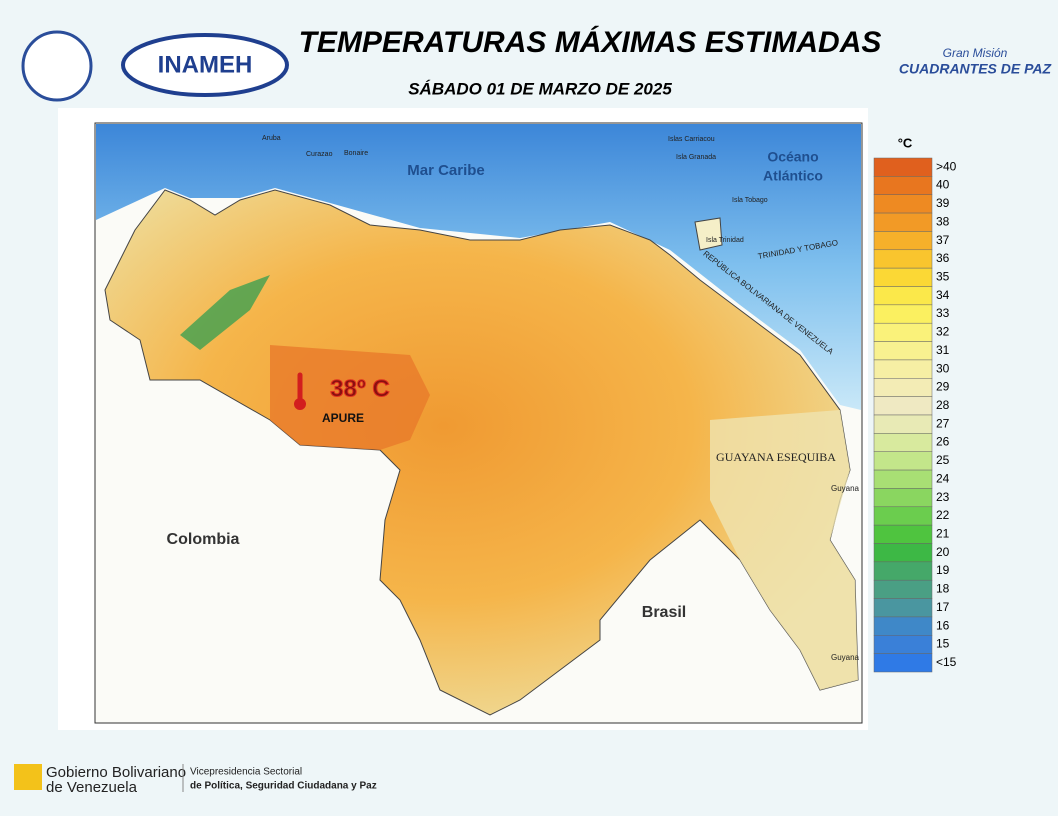 This screenshot has height=816, width=1058. Describe the element at coordinates (793, 176) in the screenshot. I see `label-ocean: Atlántico` at that location.